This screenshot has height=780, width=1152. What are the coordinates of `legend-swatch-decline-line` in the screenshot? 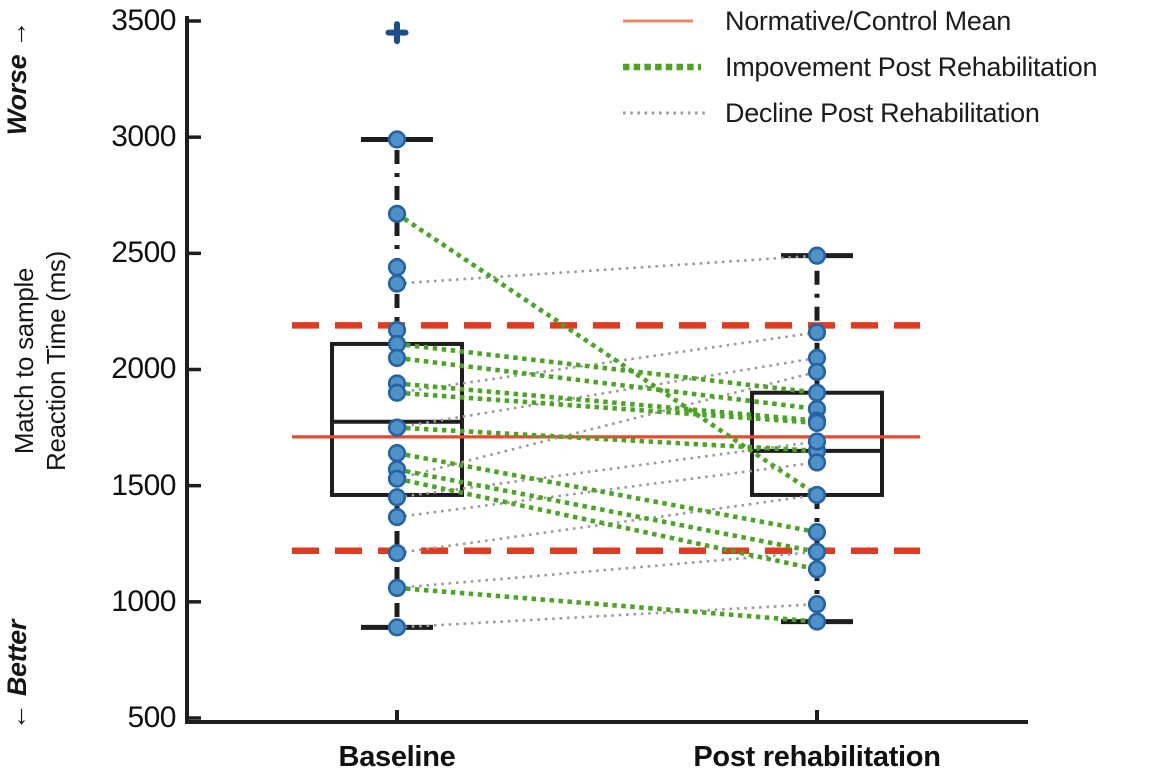 It's located at (665, 113).